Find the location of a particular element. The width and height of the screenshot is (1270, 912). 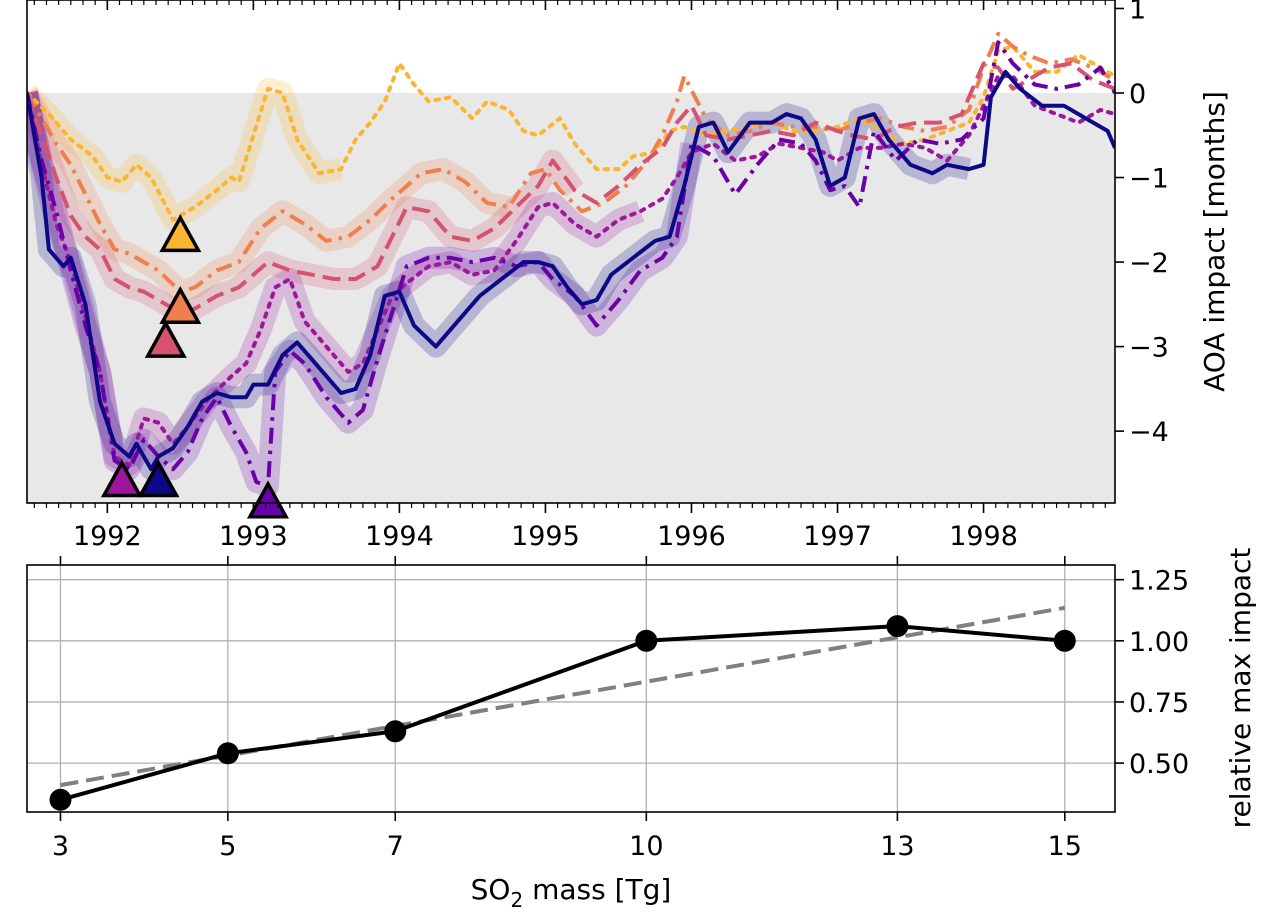

x-tick-label: 1993 is located at coordinates (253, 536).